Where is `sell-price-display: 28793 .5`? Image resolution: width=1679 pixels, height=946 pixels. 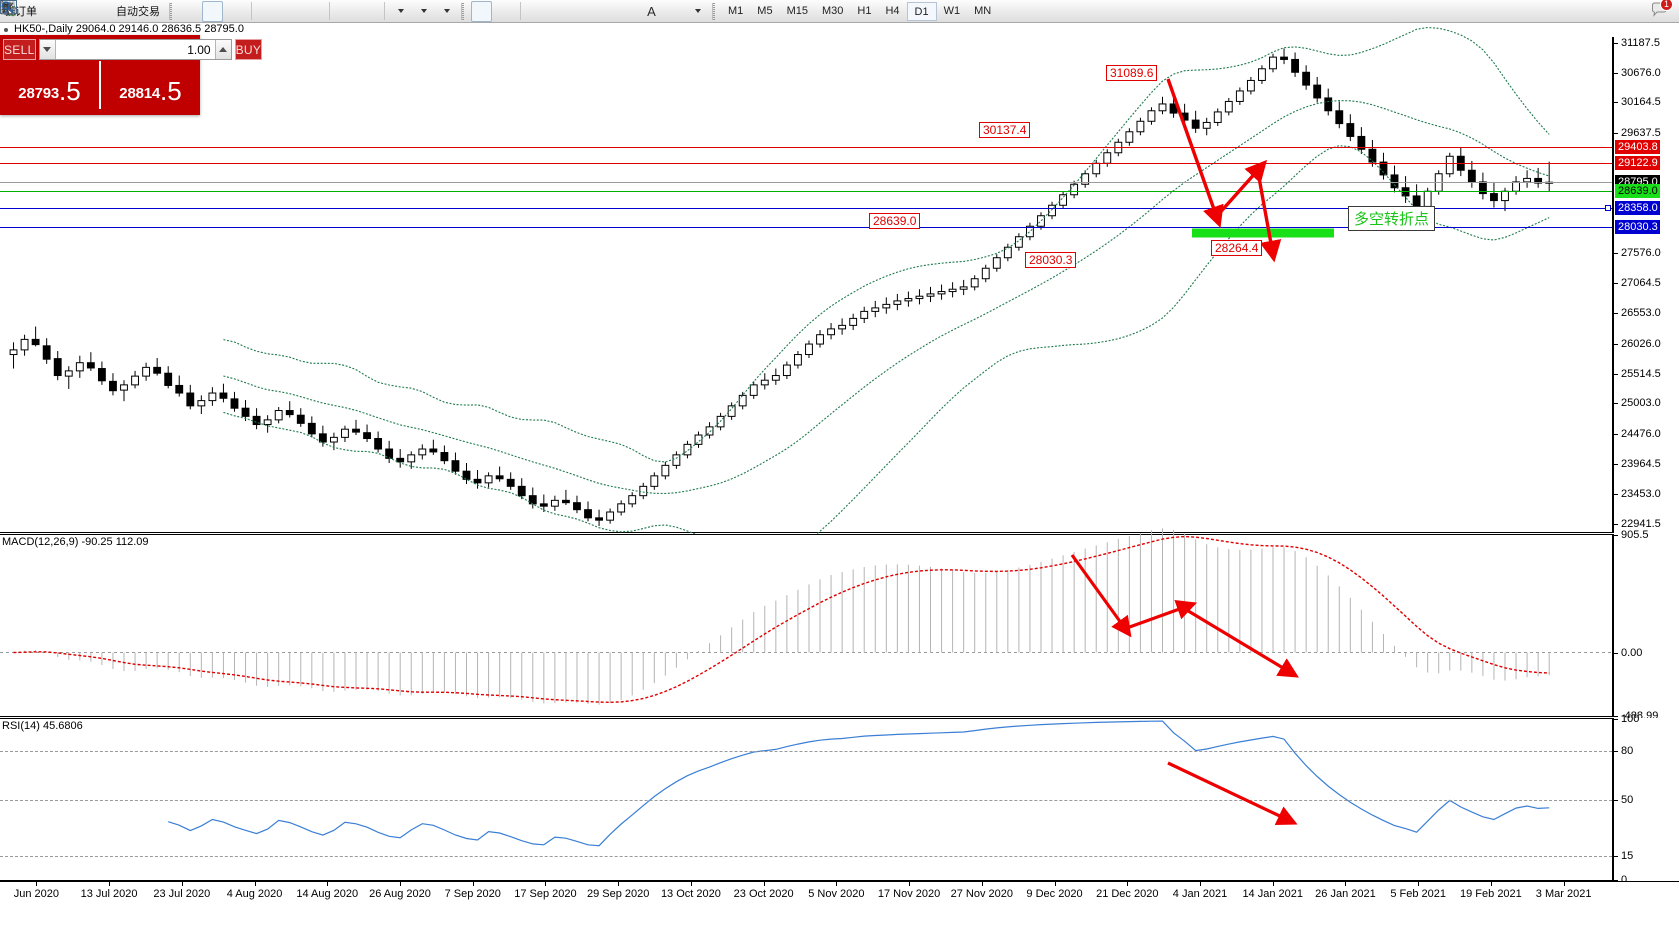 sell-price-display: 28793 .5 is located at coordinates (49, 85).